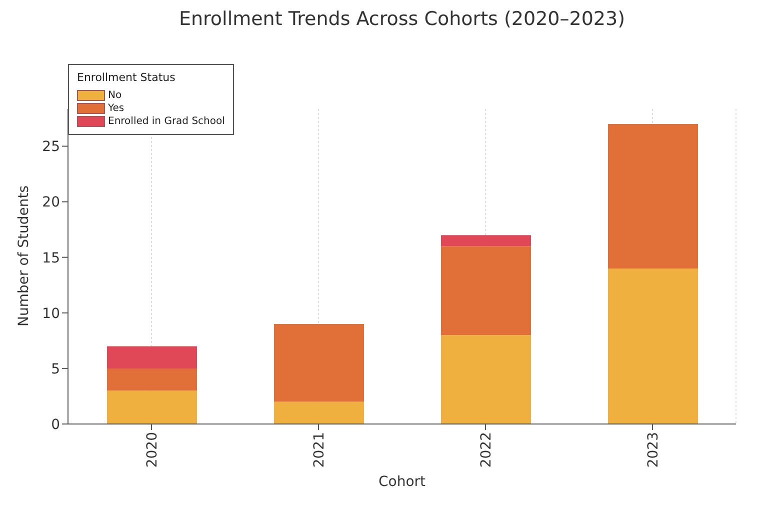 The height and width of the screenshot is (512, 764). Describe the element at coordinates (152, 450) in the screenshot. I see `x-tick-label: 2020` at that location.